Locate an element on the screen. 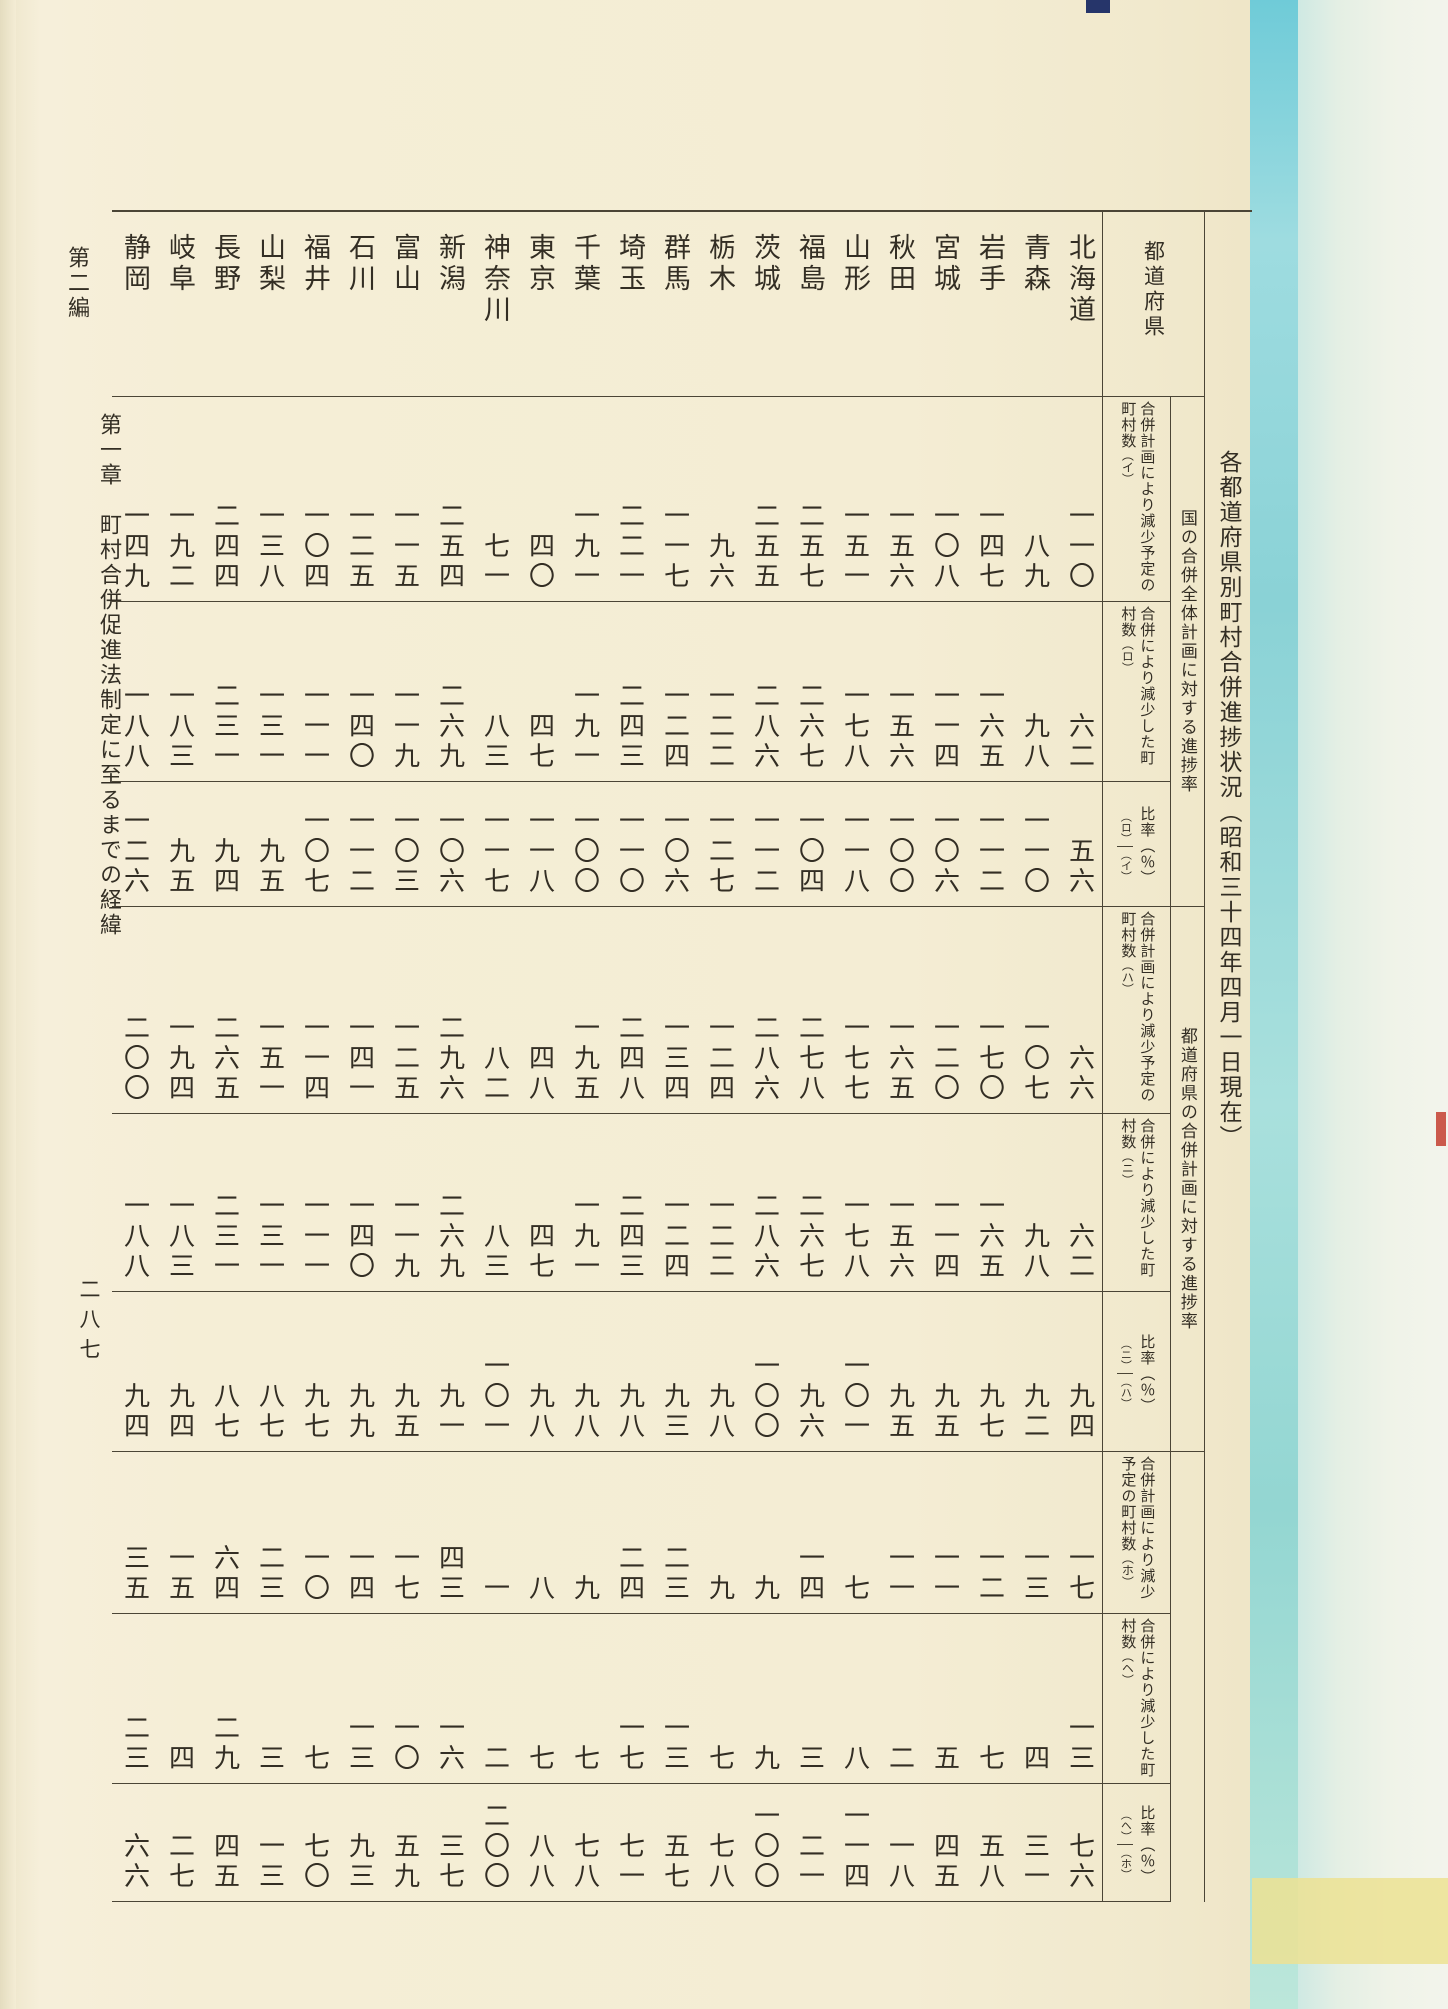 The height and width of the screenshot is (2009, 1448). value-number: 二九 is located at coordinates (225, 1744).